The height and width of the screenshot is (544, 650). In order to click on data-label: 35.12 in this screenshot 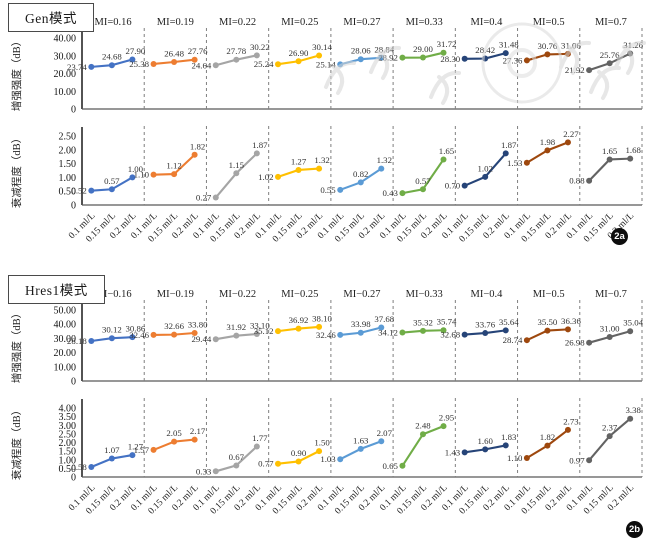, I will do `click(264, 331)`.